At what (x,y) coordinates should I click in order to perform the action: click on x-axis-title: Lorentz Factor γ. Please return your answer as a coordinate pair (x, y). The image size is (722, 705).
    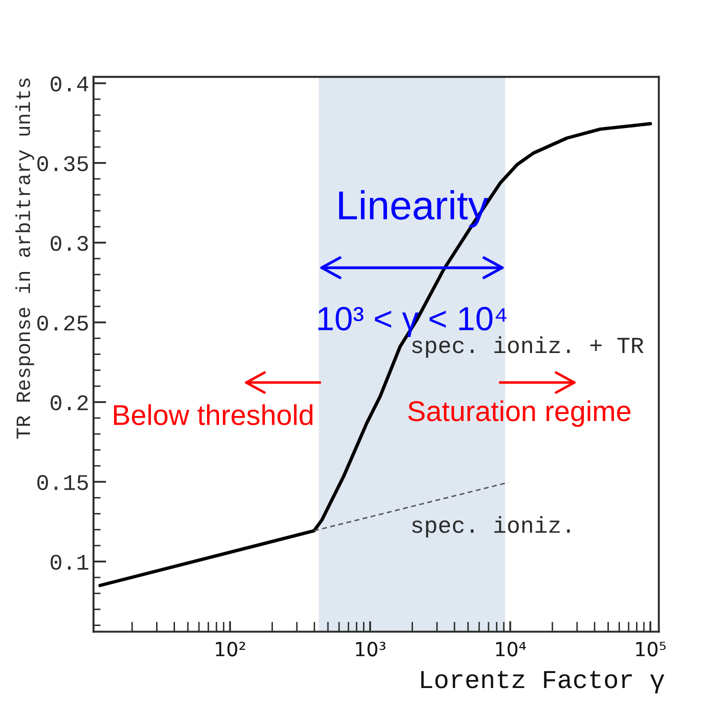
    Looking at the image, I should click on (542, 682).